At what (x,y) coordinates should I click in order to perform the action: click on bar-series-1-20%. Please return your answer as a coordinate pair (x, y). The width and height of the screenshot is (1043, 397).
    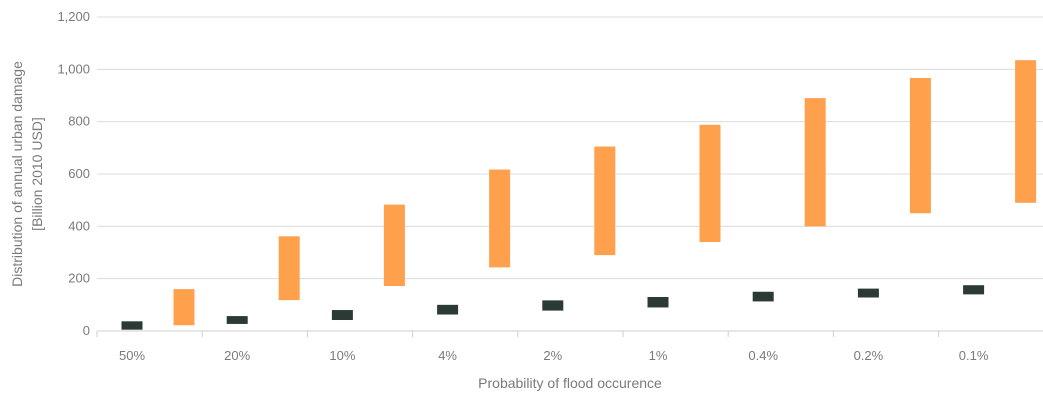
    Looking at the image, I should click on (237, 320).